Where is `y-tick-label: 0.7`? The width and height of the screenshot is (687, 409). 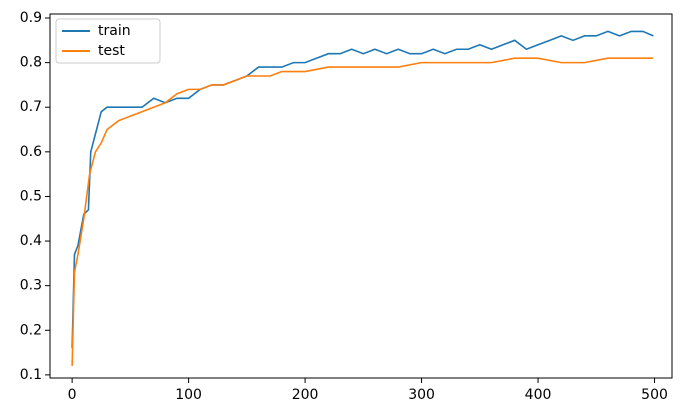
y-tick-label: 0.7 is located at coordinates (31, 107).